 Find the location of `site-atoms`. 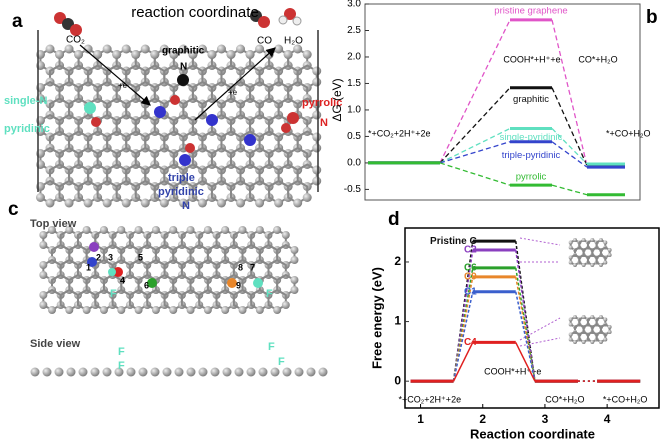

site-atoms is located at coordinates (175, 265).